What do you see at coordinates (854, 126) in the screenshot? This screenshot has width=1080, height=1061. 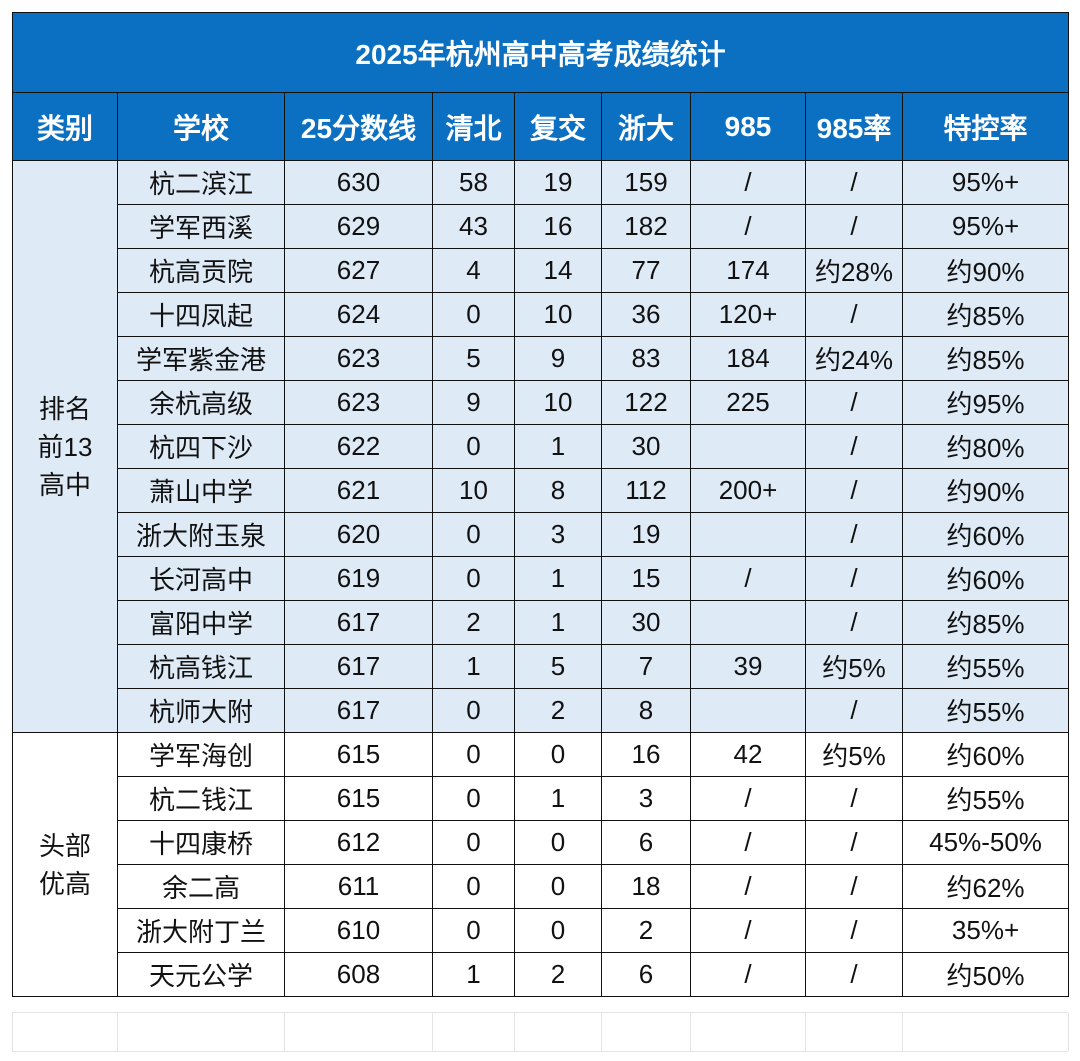 I see `header-cell: 985率` at bounding box center [854, 126].